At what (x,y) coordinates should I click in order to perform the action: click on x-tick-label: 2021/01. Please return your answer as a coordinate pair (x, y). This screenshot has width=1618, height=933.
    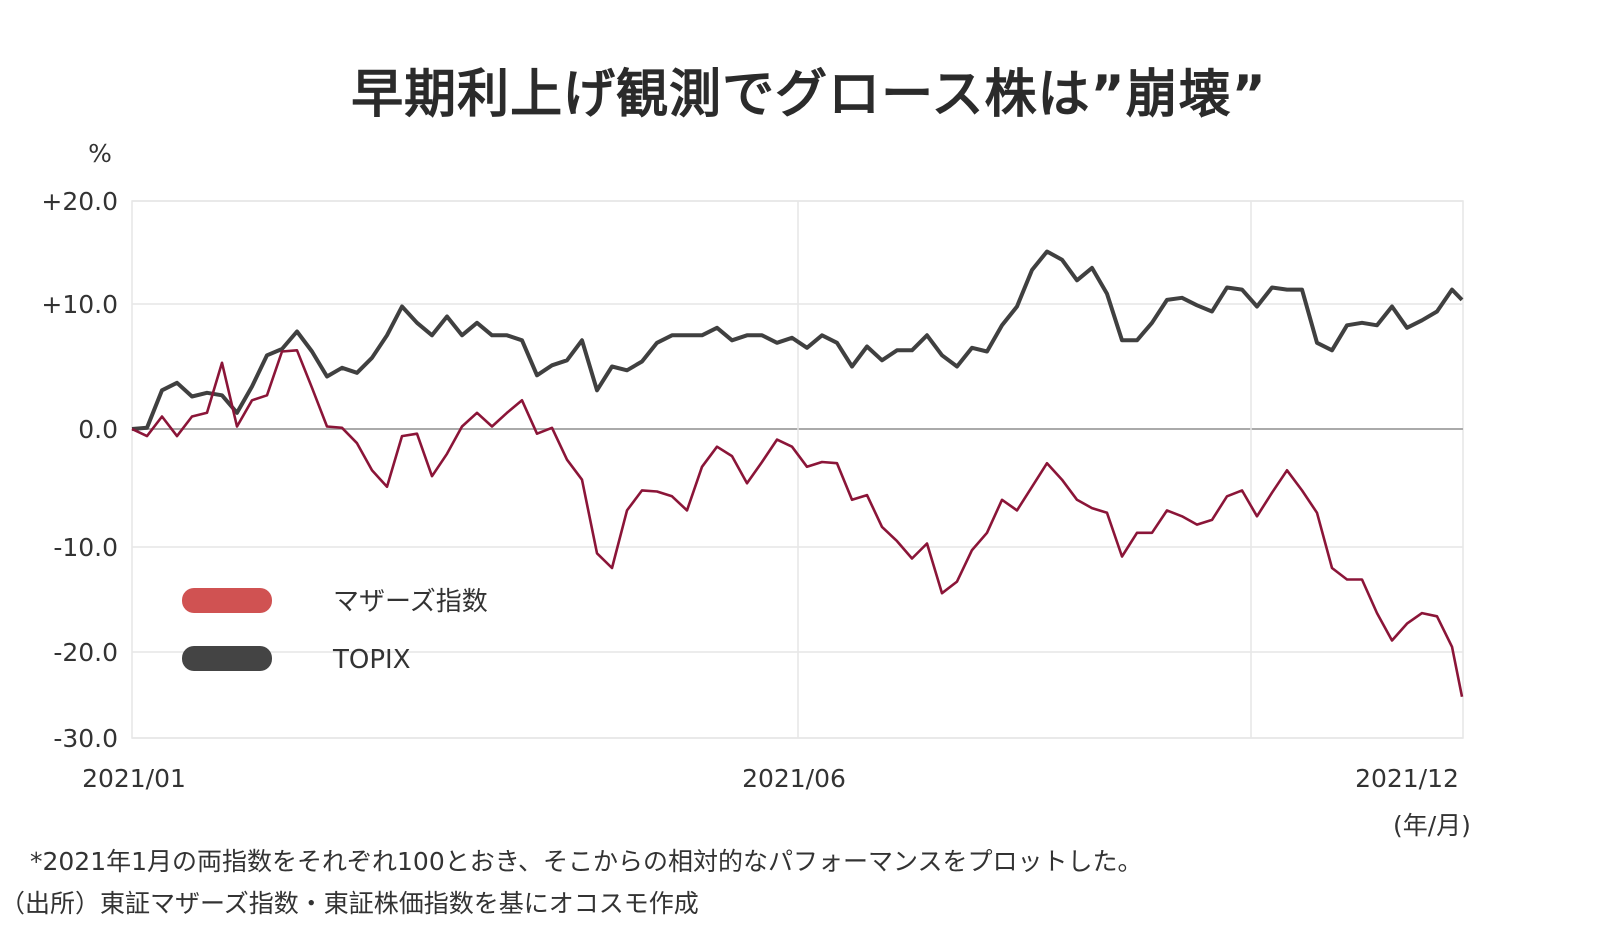
    Looking at the image, I should click on (134, 778).